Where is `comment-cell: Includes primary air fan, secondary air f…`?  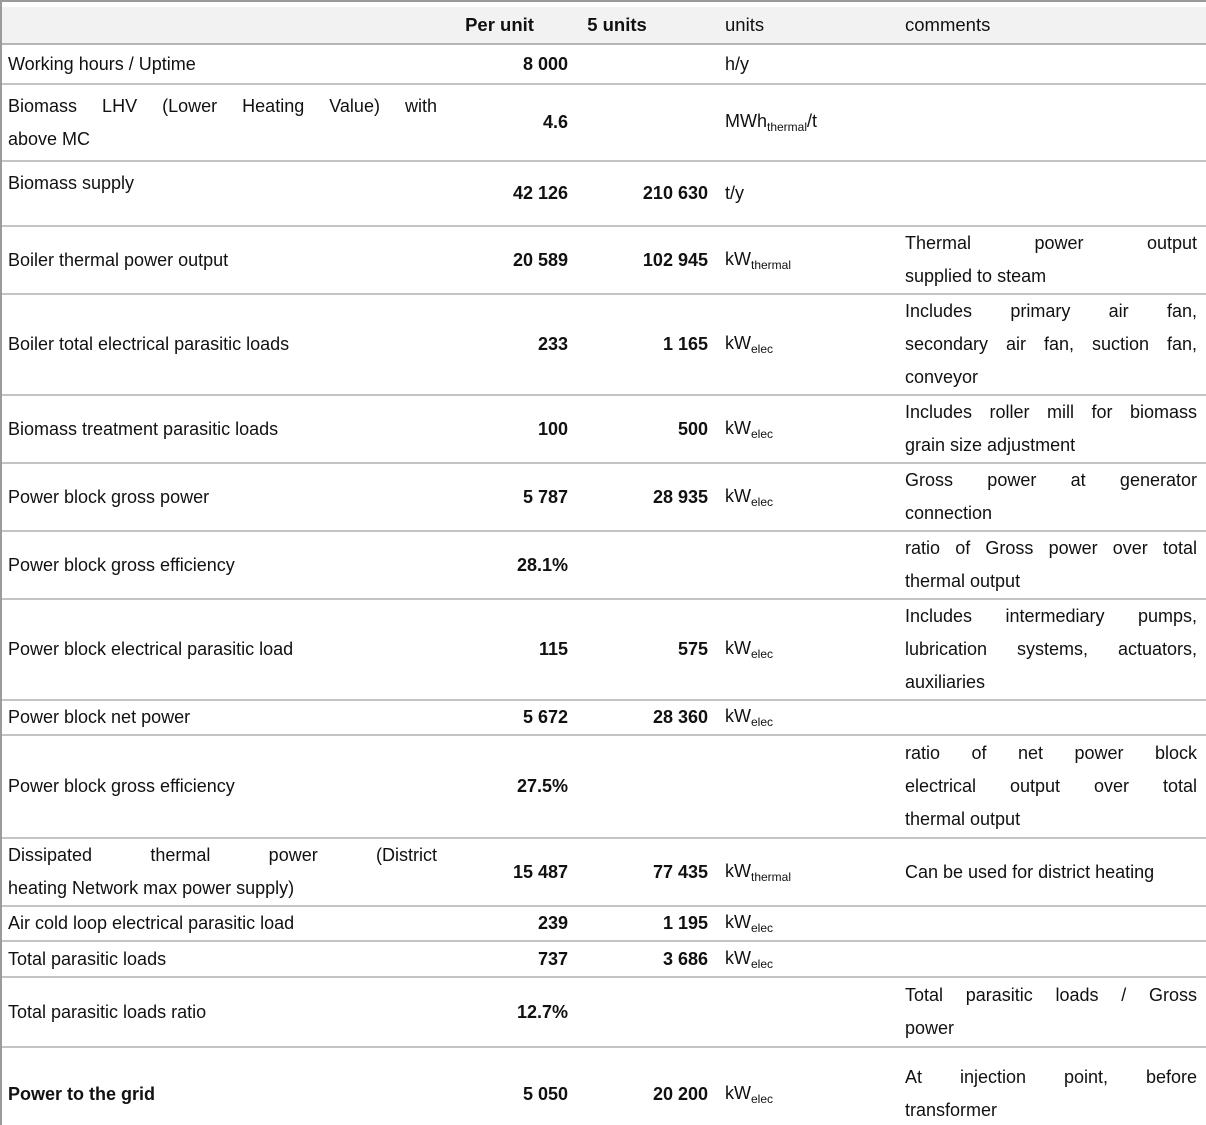 comment-cell: Includes primary air fan, secondary air f… is located at coordinates (1050, 345).